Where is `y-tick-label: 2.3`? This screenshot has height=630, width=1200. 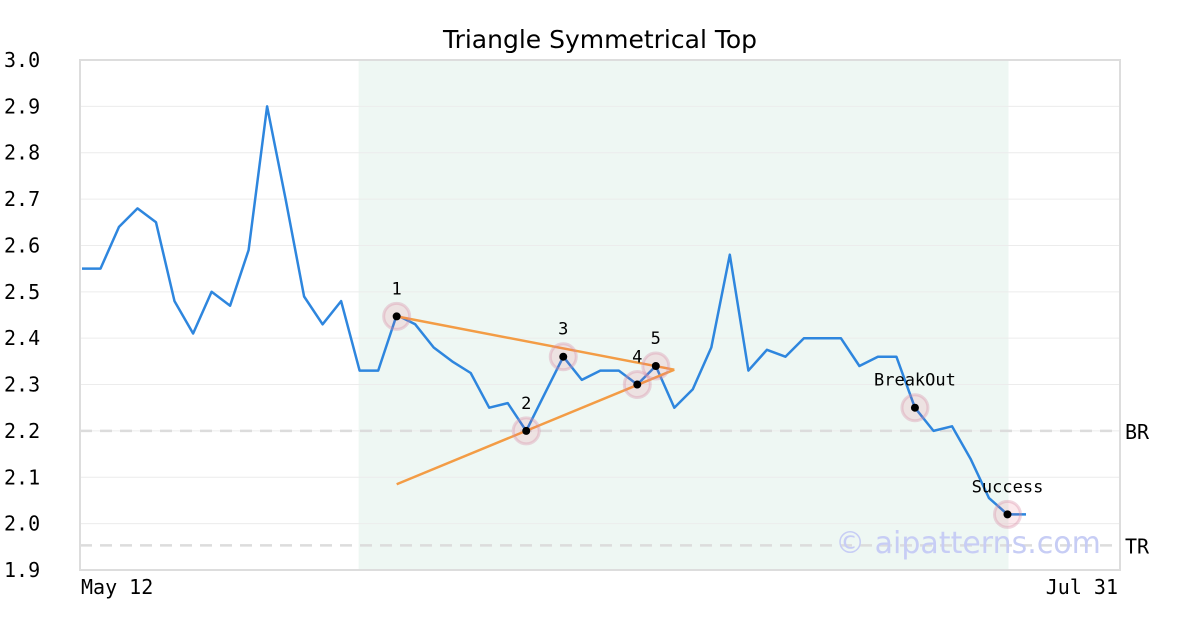 y-tick-label: 2.3 is located at coordinates (22, 385).